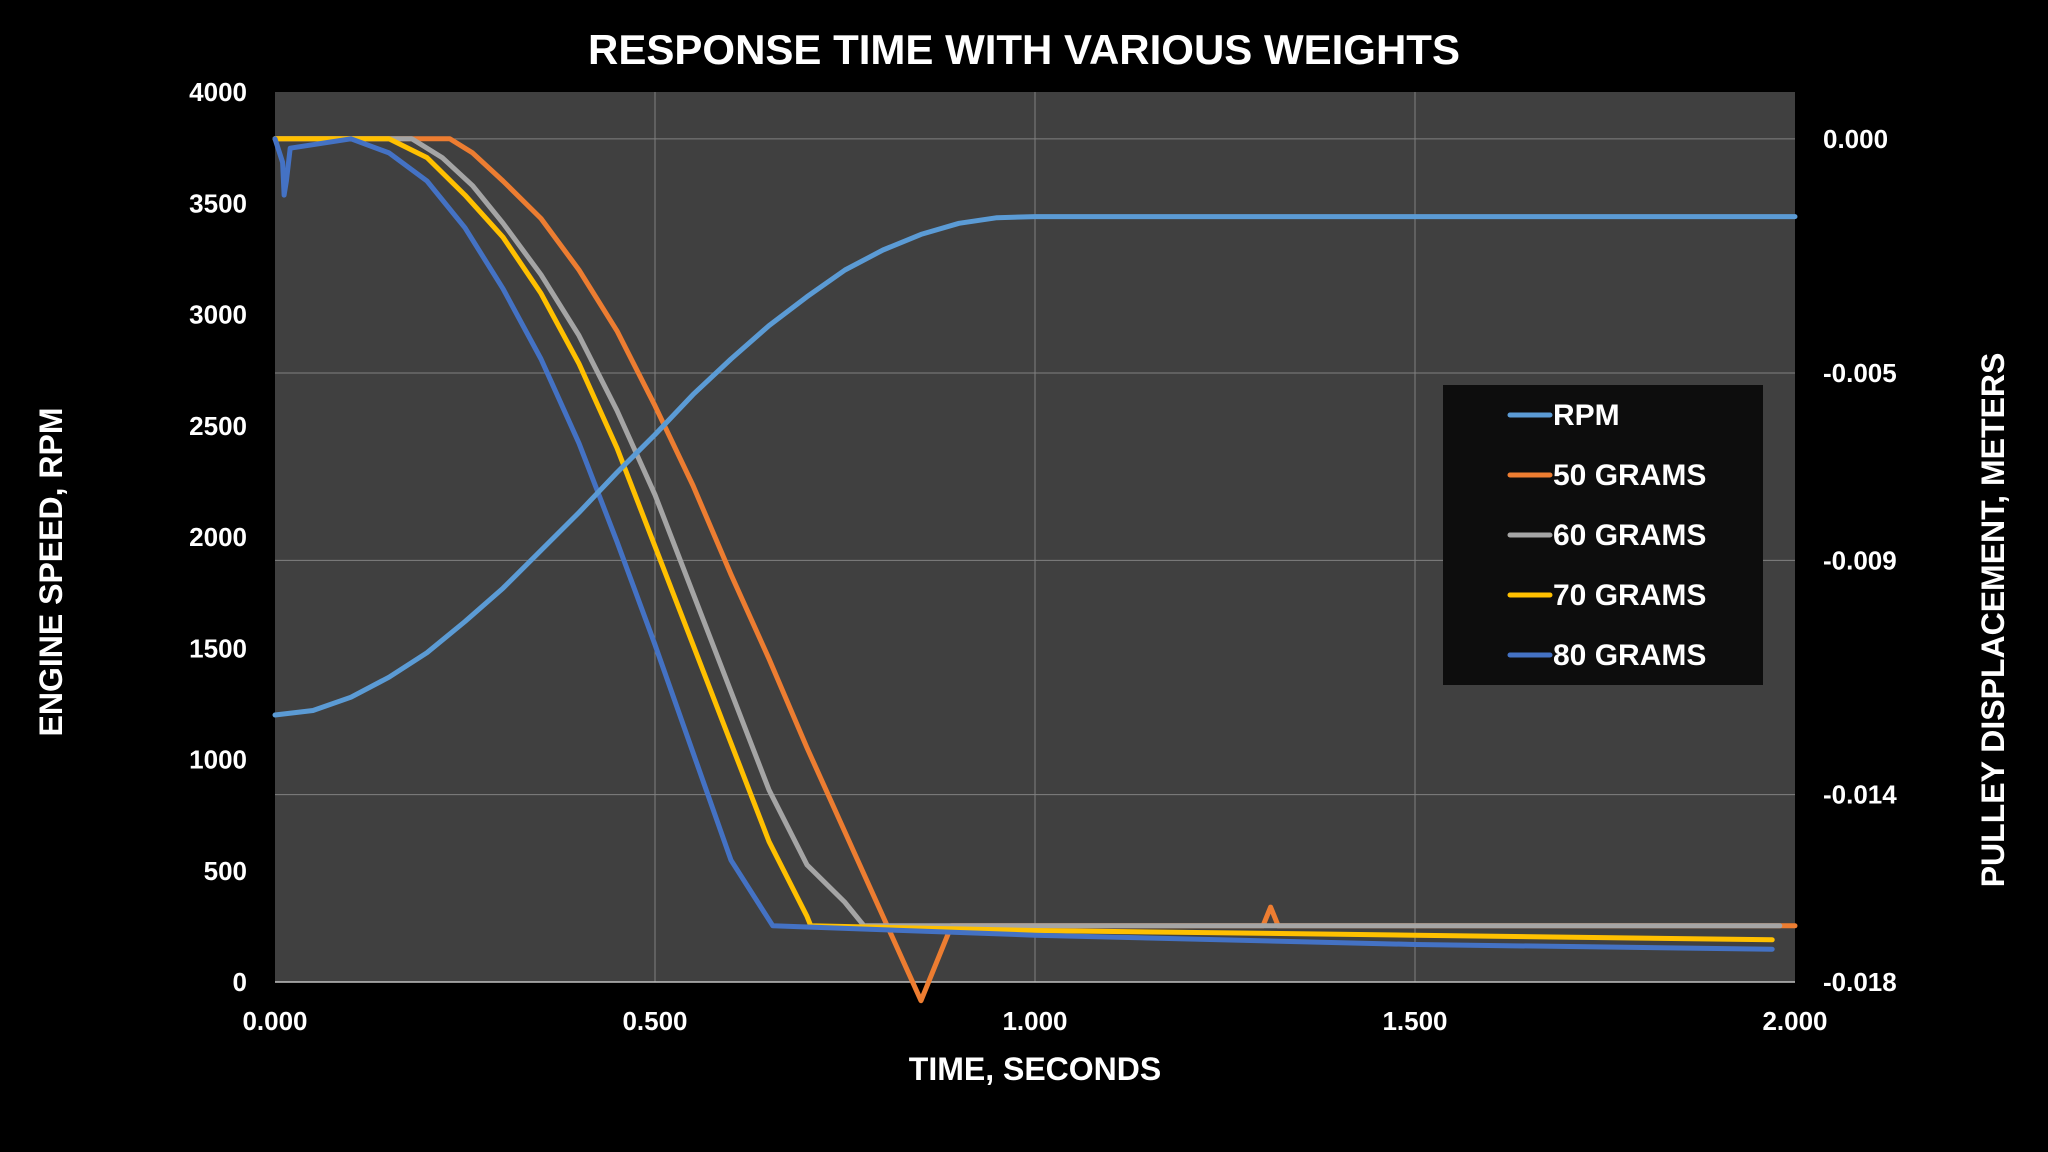  What do you see at coordinates (1629, 595) in the screenshot?
I see `legend-label: 70 GRAMS` at bounding box center [1629, 595].